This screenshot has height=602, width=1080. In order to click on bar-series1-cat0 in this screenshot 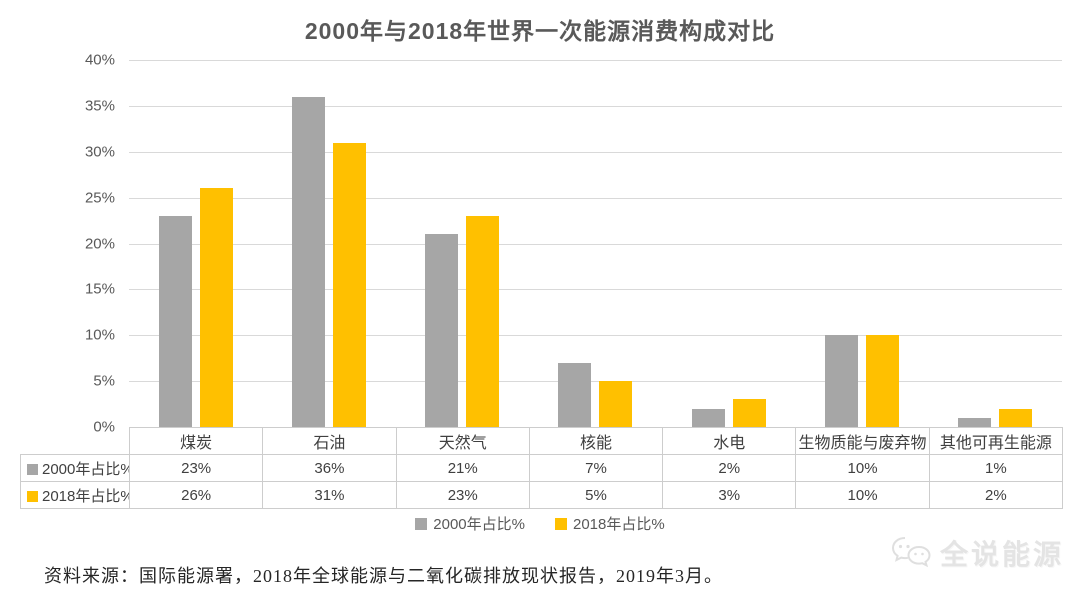, I will do `click(216, 307)`.